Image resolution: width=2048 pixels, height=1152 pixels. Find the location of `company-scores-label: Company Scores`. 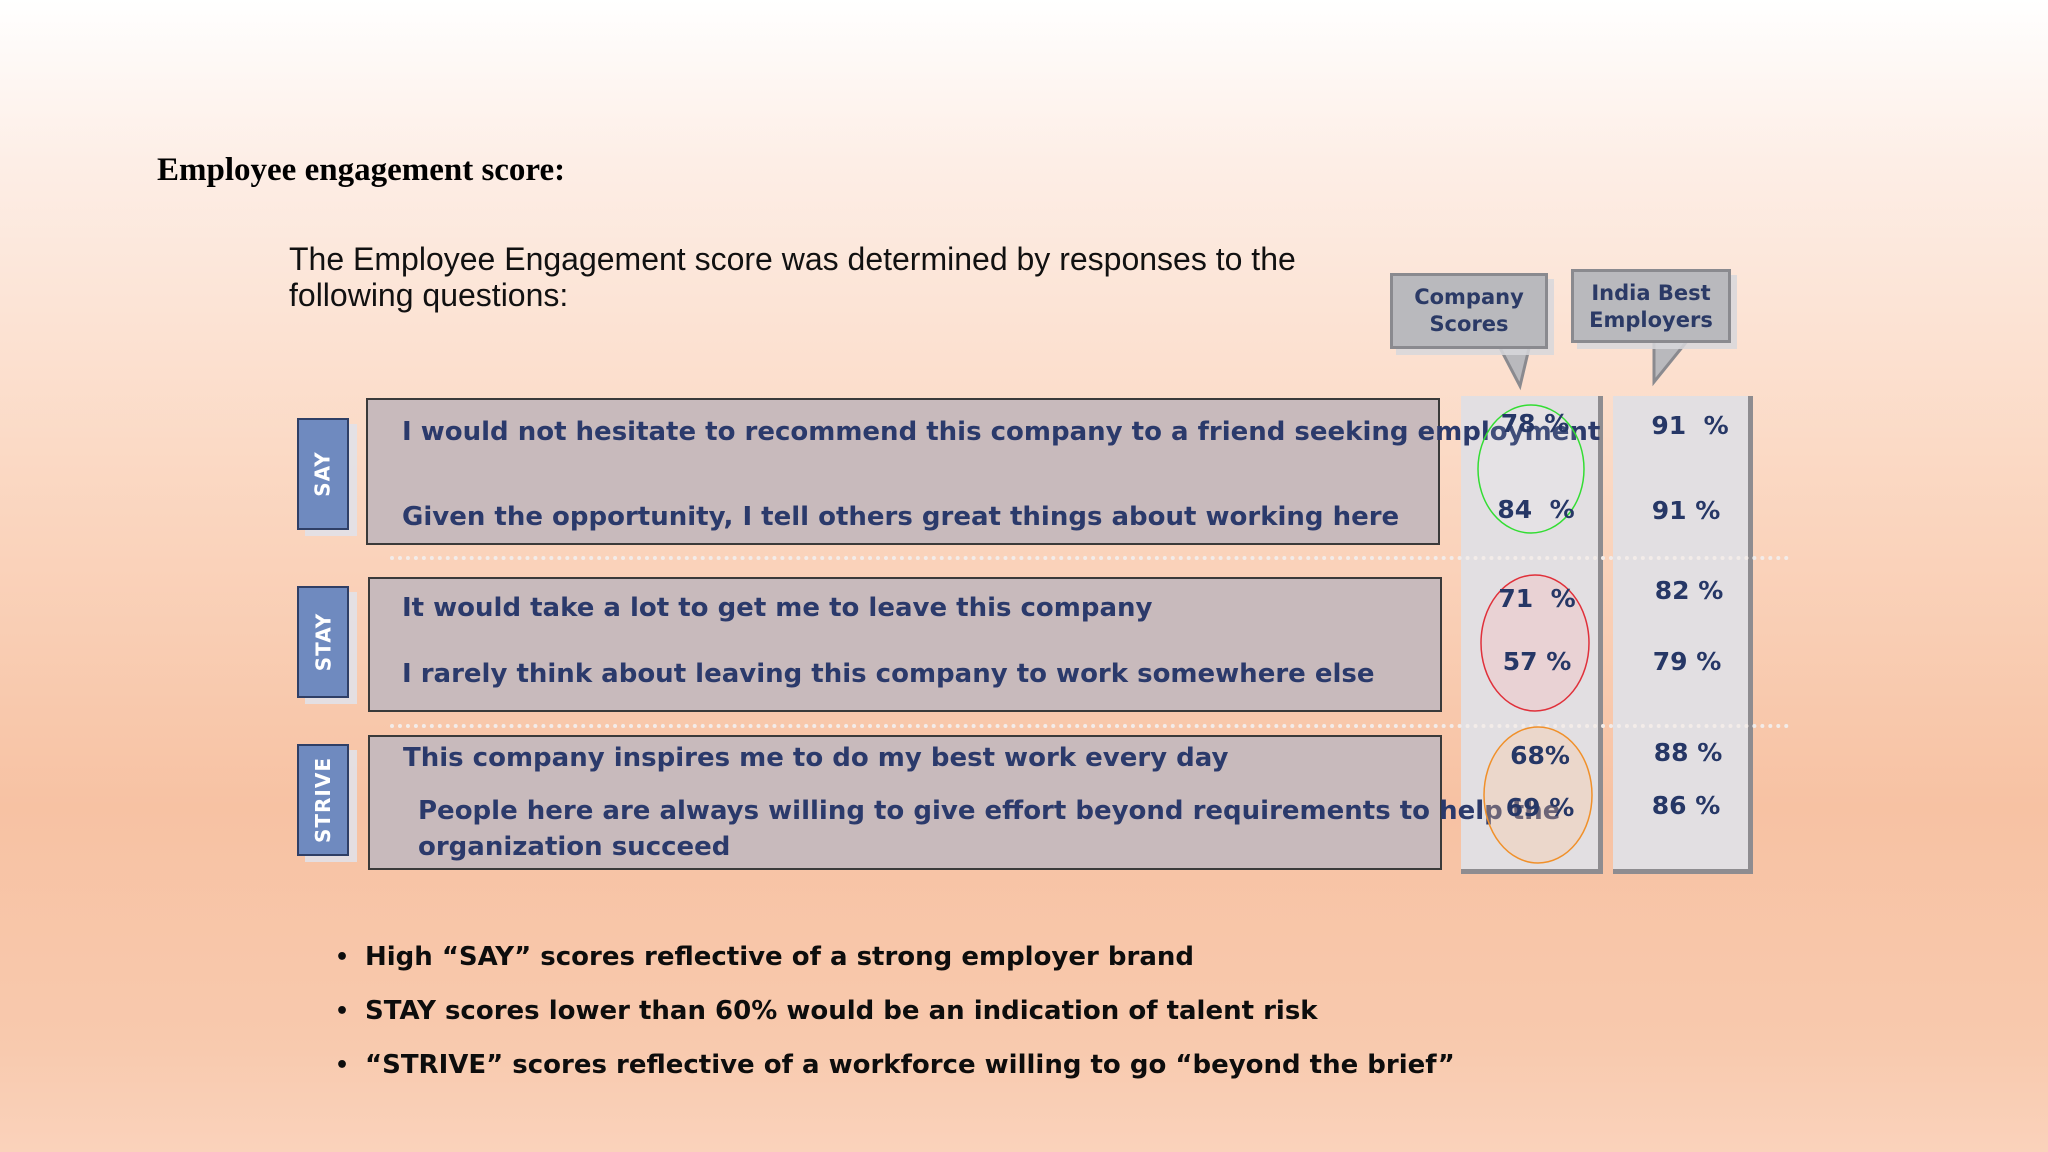

company-scores-label: Company Scores is located at coordinates (1469, 310).